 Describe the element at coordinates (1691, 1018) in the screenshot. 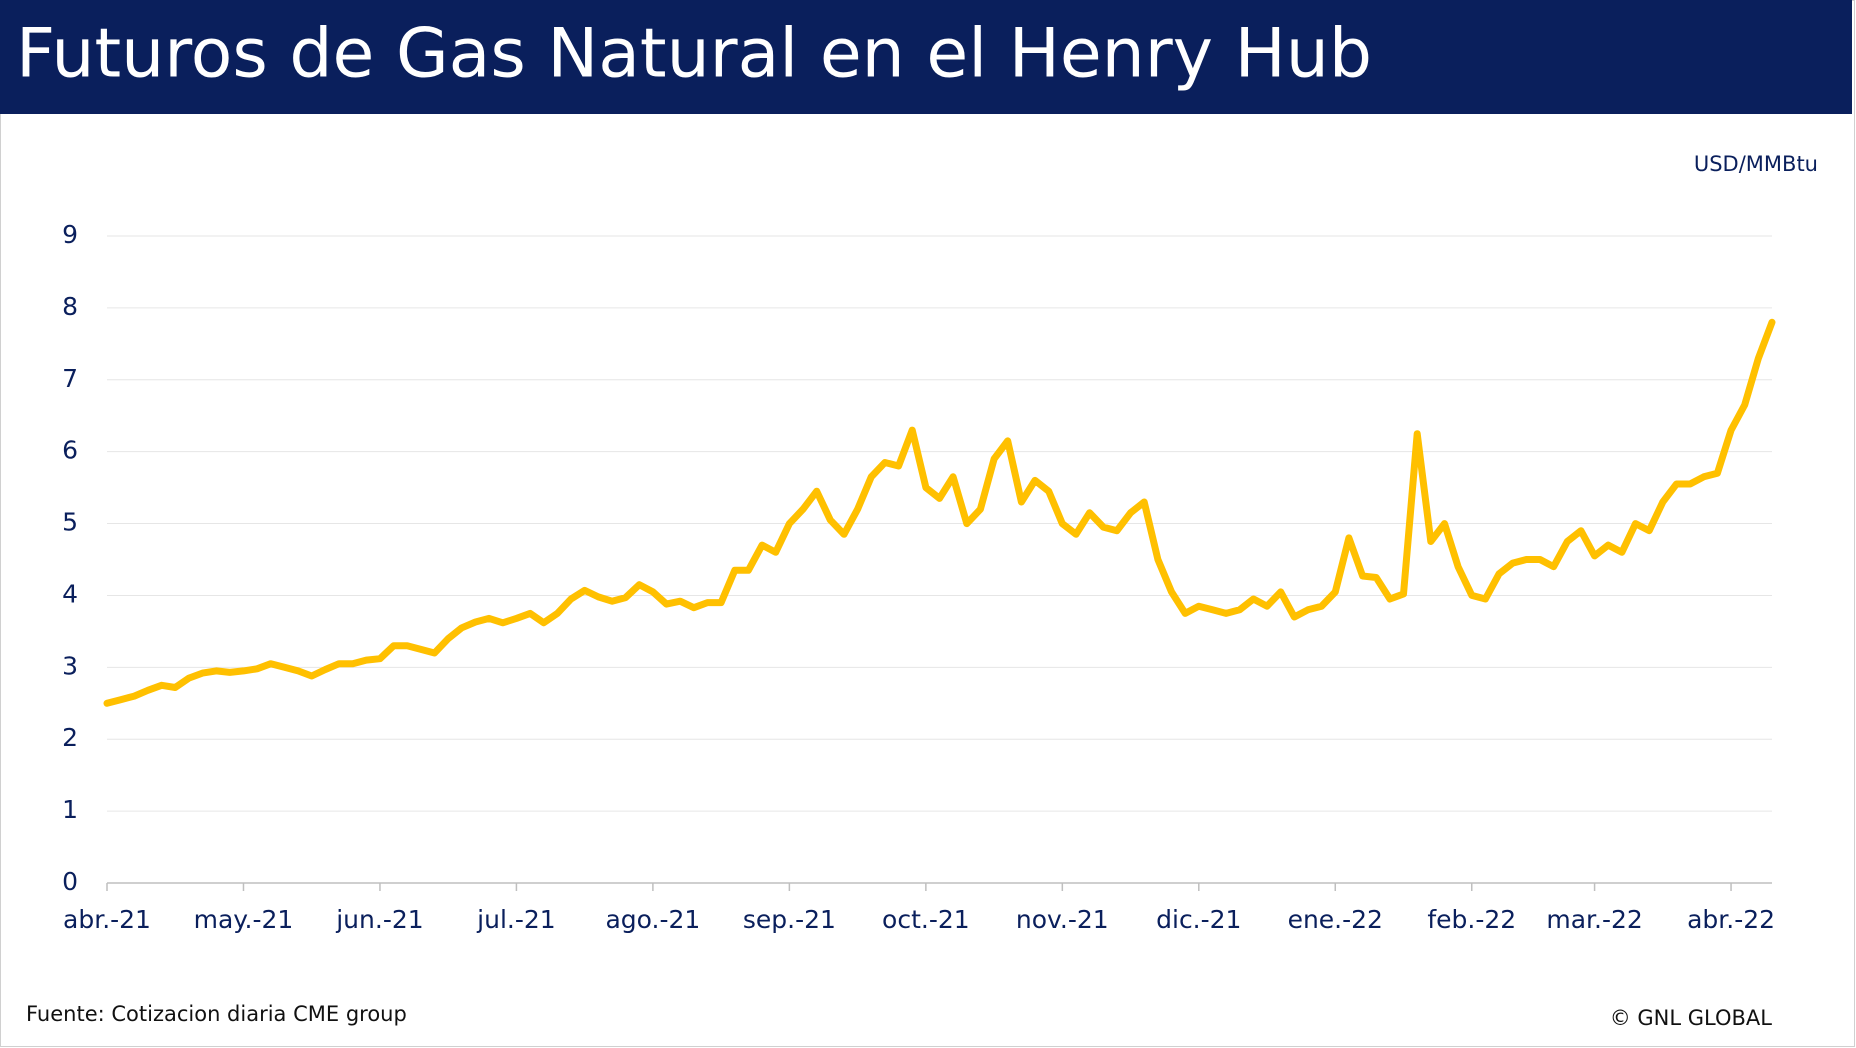

I see `copyright: © GNL GLOBAL` at that location.